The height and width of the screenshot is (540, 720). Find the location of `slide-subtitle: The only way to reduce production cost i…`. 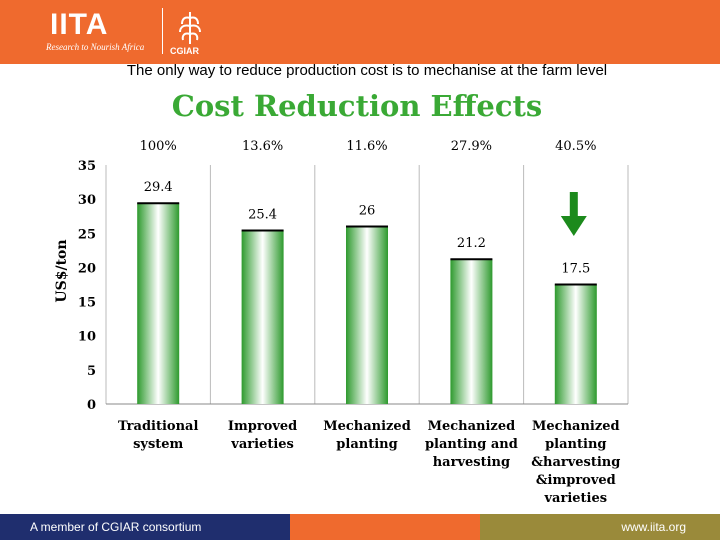

slide-subtitle: The only way to reduce production cost i… is located at coordinates (367, 70).